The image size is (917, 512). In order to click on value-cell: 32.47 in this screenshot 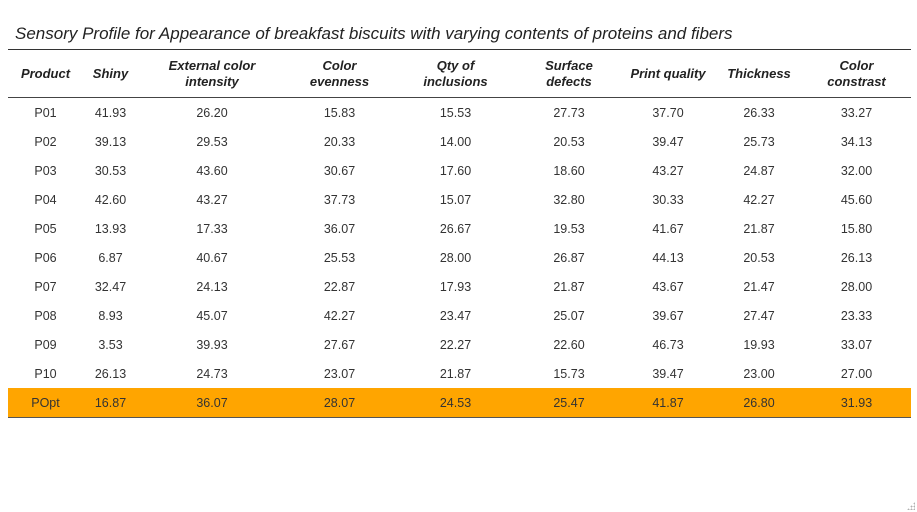, I will do `click(110, 286)`.